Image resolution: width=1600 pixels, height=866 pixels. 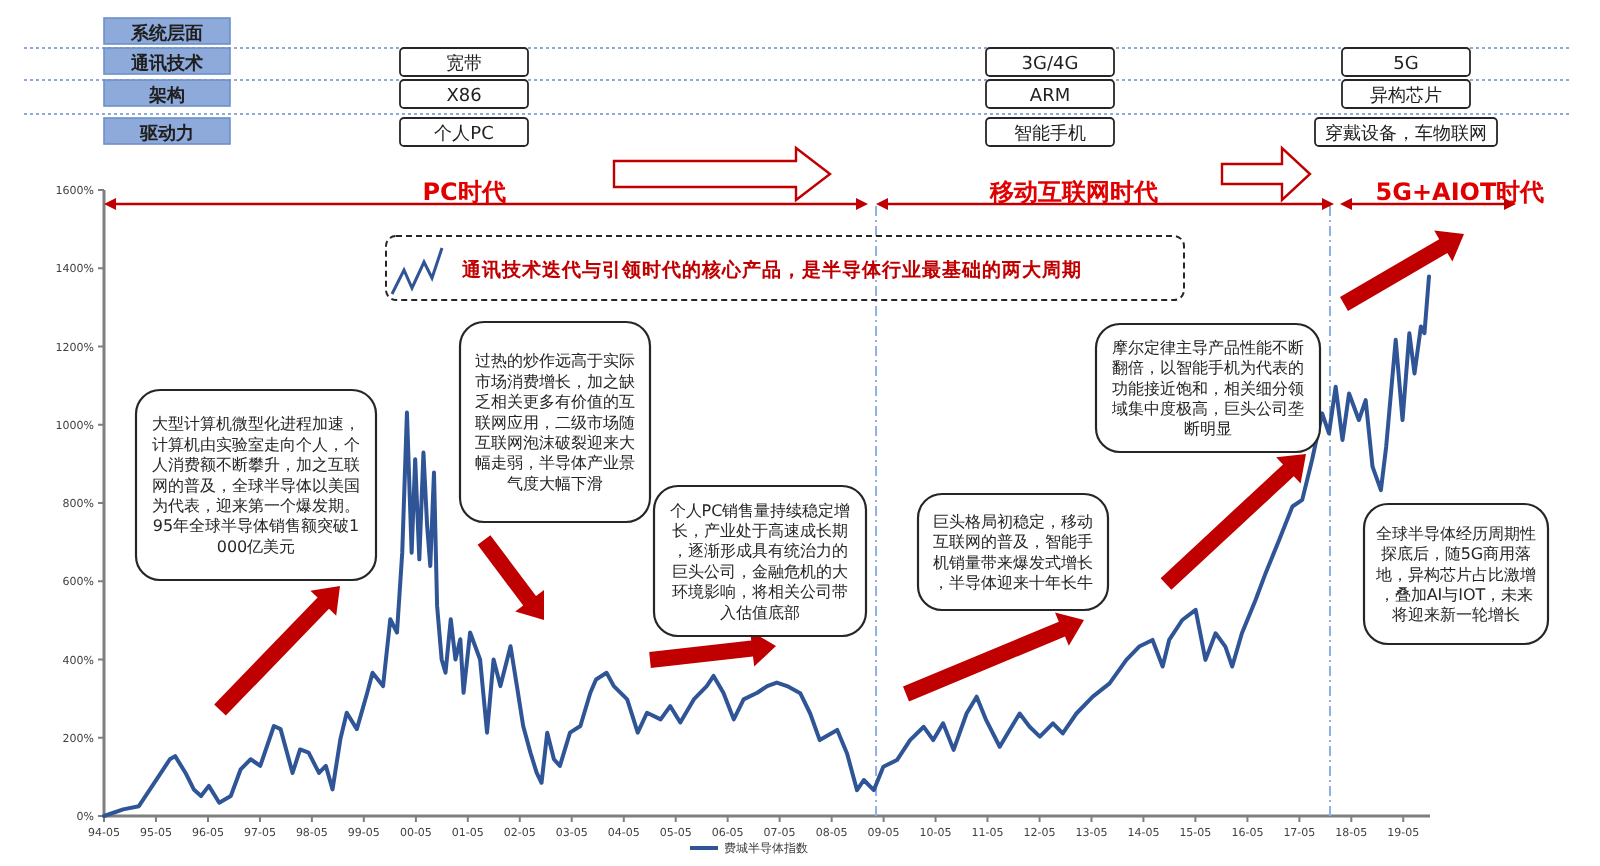 I want to click on annotation: 通讯技术迭代与引领时代的核心产品，是半导体行业最基础的两大周期, so click(x=771, y=270).